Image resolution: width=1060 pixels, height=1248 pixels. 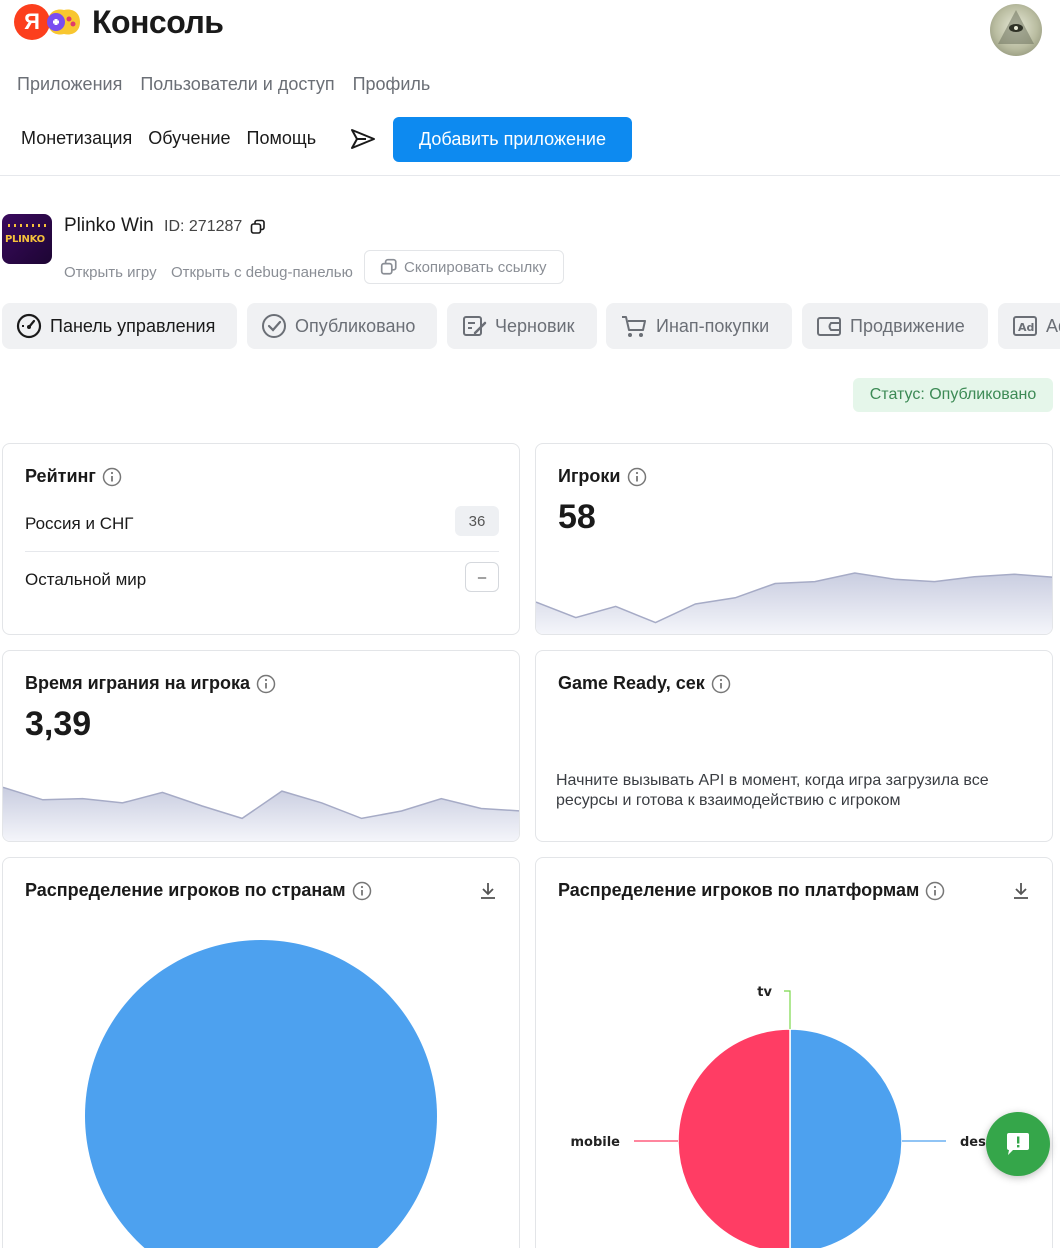 I want to click on nav-monetization: Монетизация, so click(x=77, y=138).